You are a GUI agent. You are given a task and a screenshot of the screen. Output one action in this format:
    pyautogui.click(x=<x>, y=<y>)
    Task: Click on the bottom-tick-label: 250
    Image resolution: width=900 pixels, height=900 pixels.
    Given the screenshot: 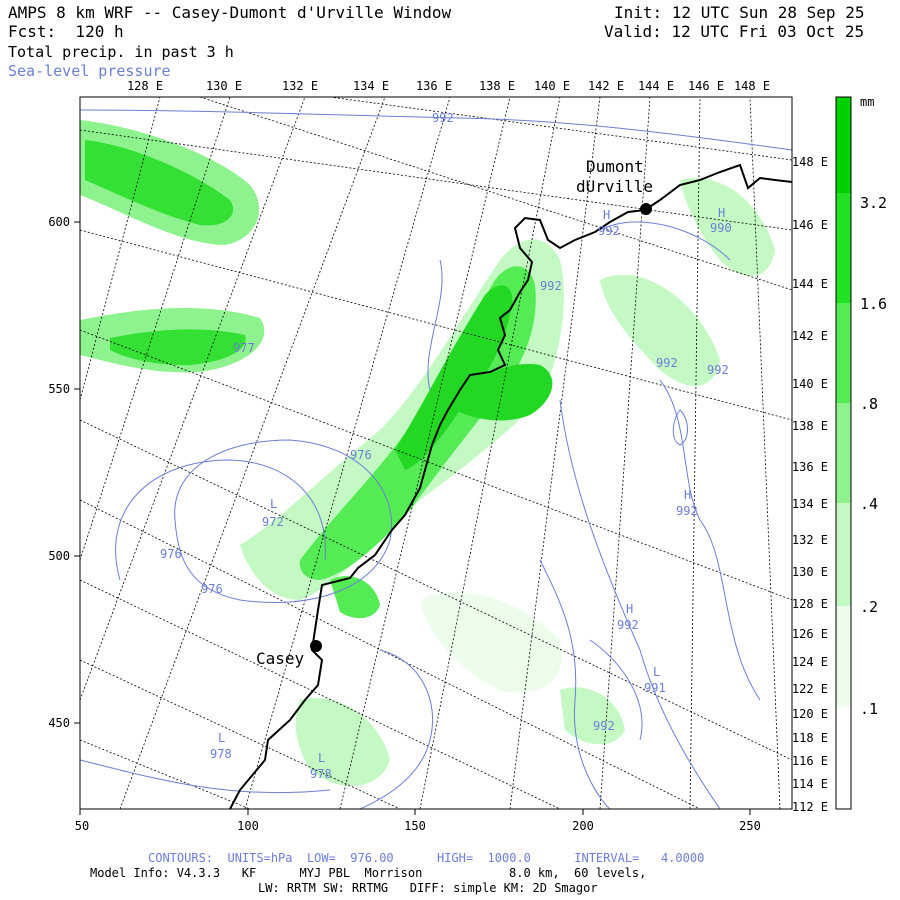 What is the action you would take?
    pyautogui.click(x=750, y=826)
    